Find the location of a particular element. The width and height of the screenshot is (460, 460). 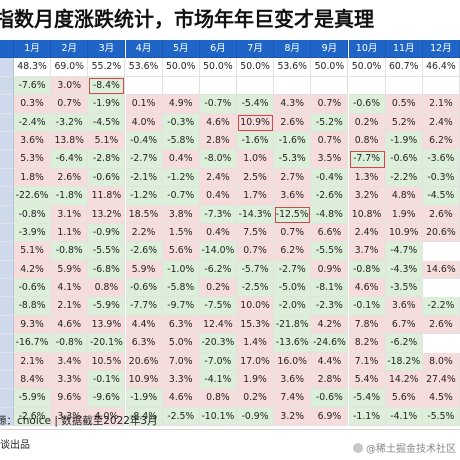

return-cell: 1.4% is located at coordinates (256, 343).